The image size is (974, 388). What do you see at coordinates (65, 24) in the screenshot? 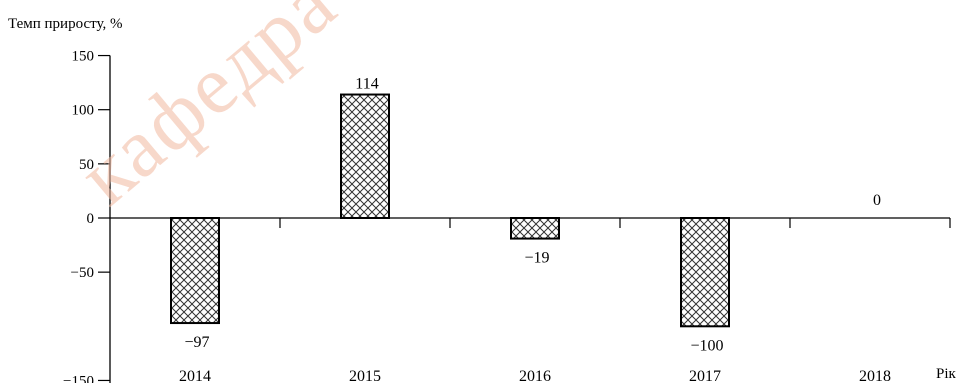
I see `y-axis-label: Темп приросту, %` at bounding box center [65, 24].